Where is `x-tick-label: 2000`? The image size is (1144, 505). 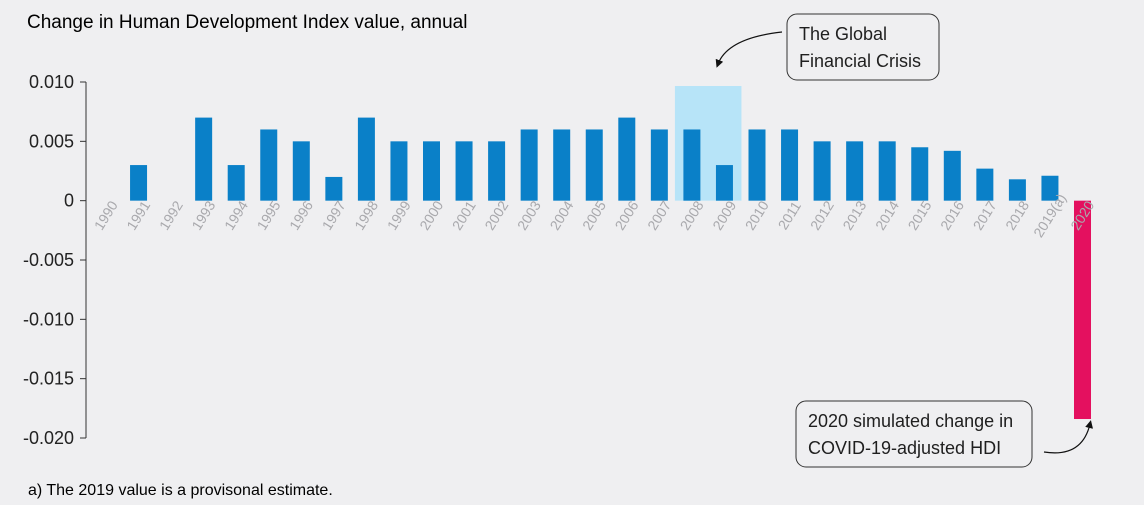
x-tick-label: 2000 is located at coordinates (431, 215).